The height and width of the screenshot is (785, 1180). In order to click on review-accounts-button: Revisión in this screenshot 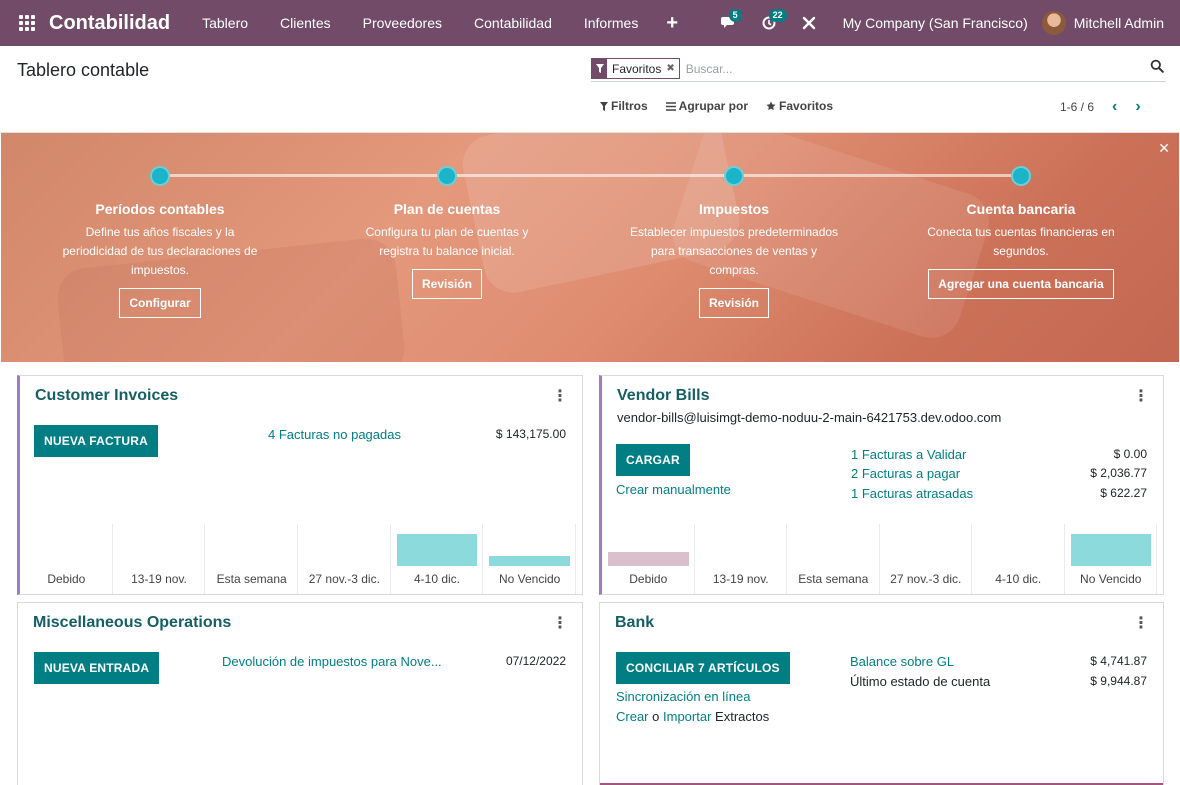, I will do `click(446, 284)`.